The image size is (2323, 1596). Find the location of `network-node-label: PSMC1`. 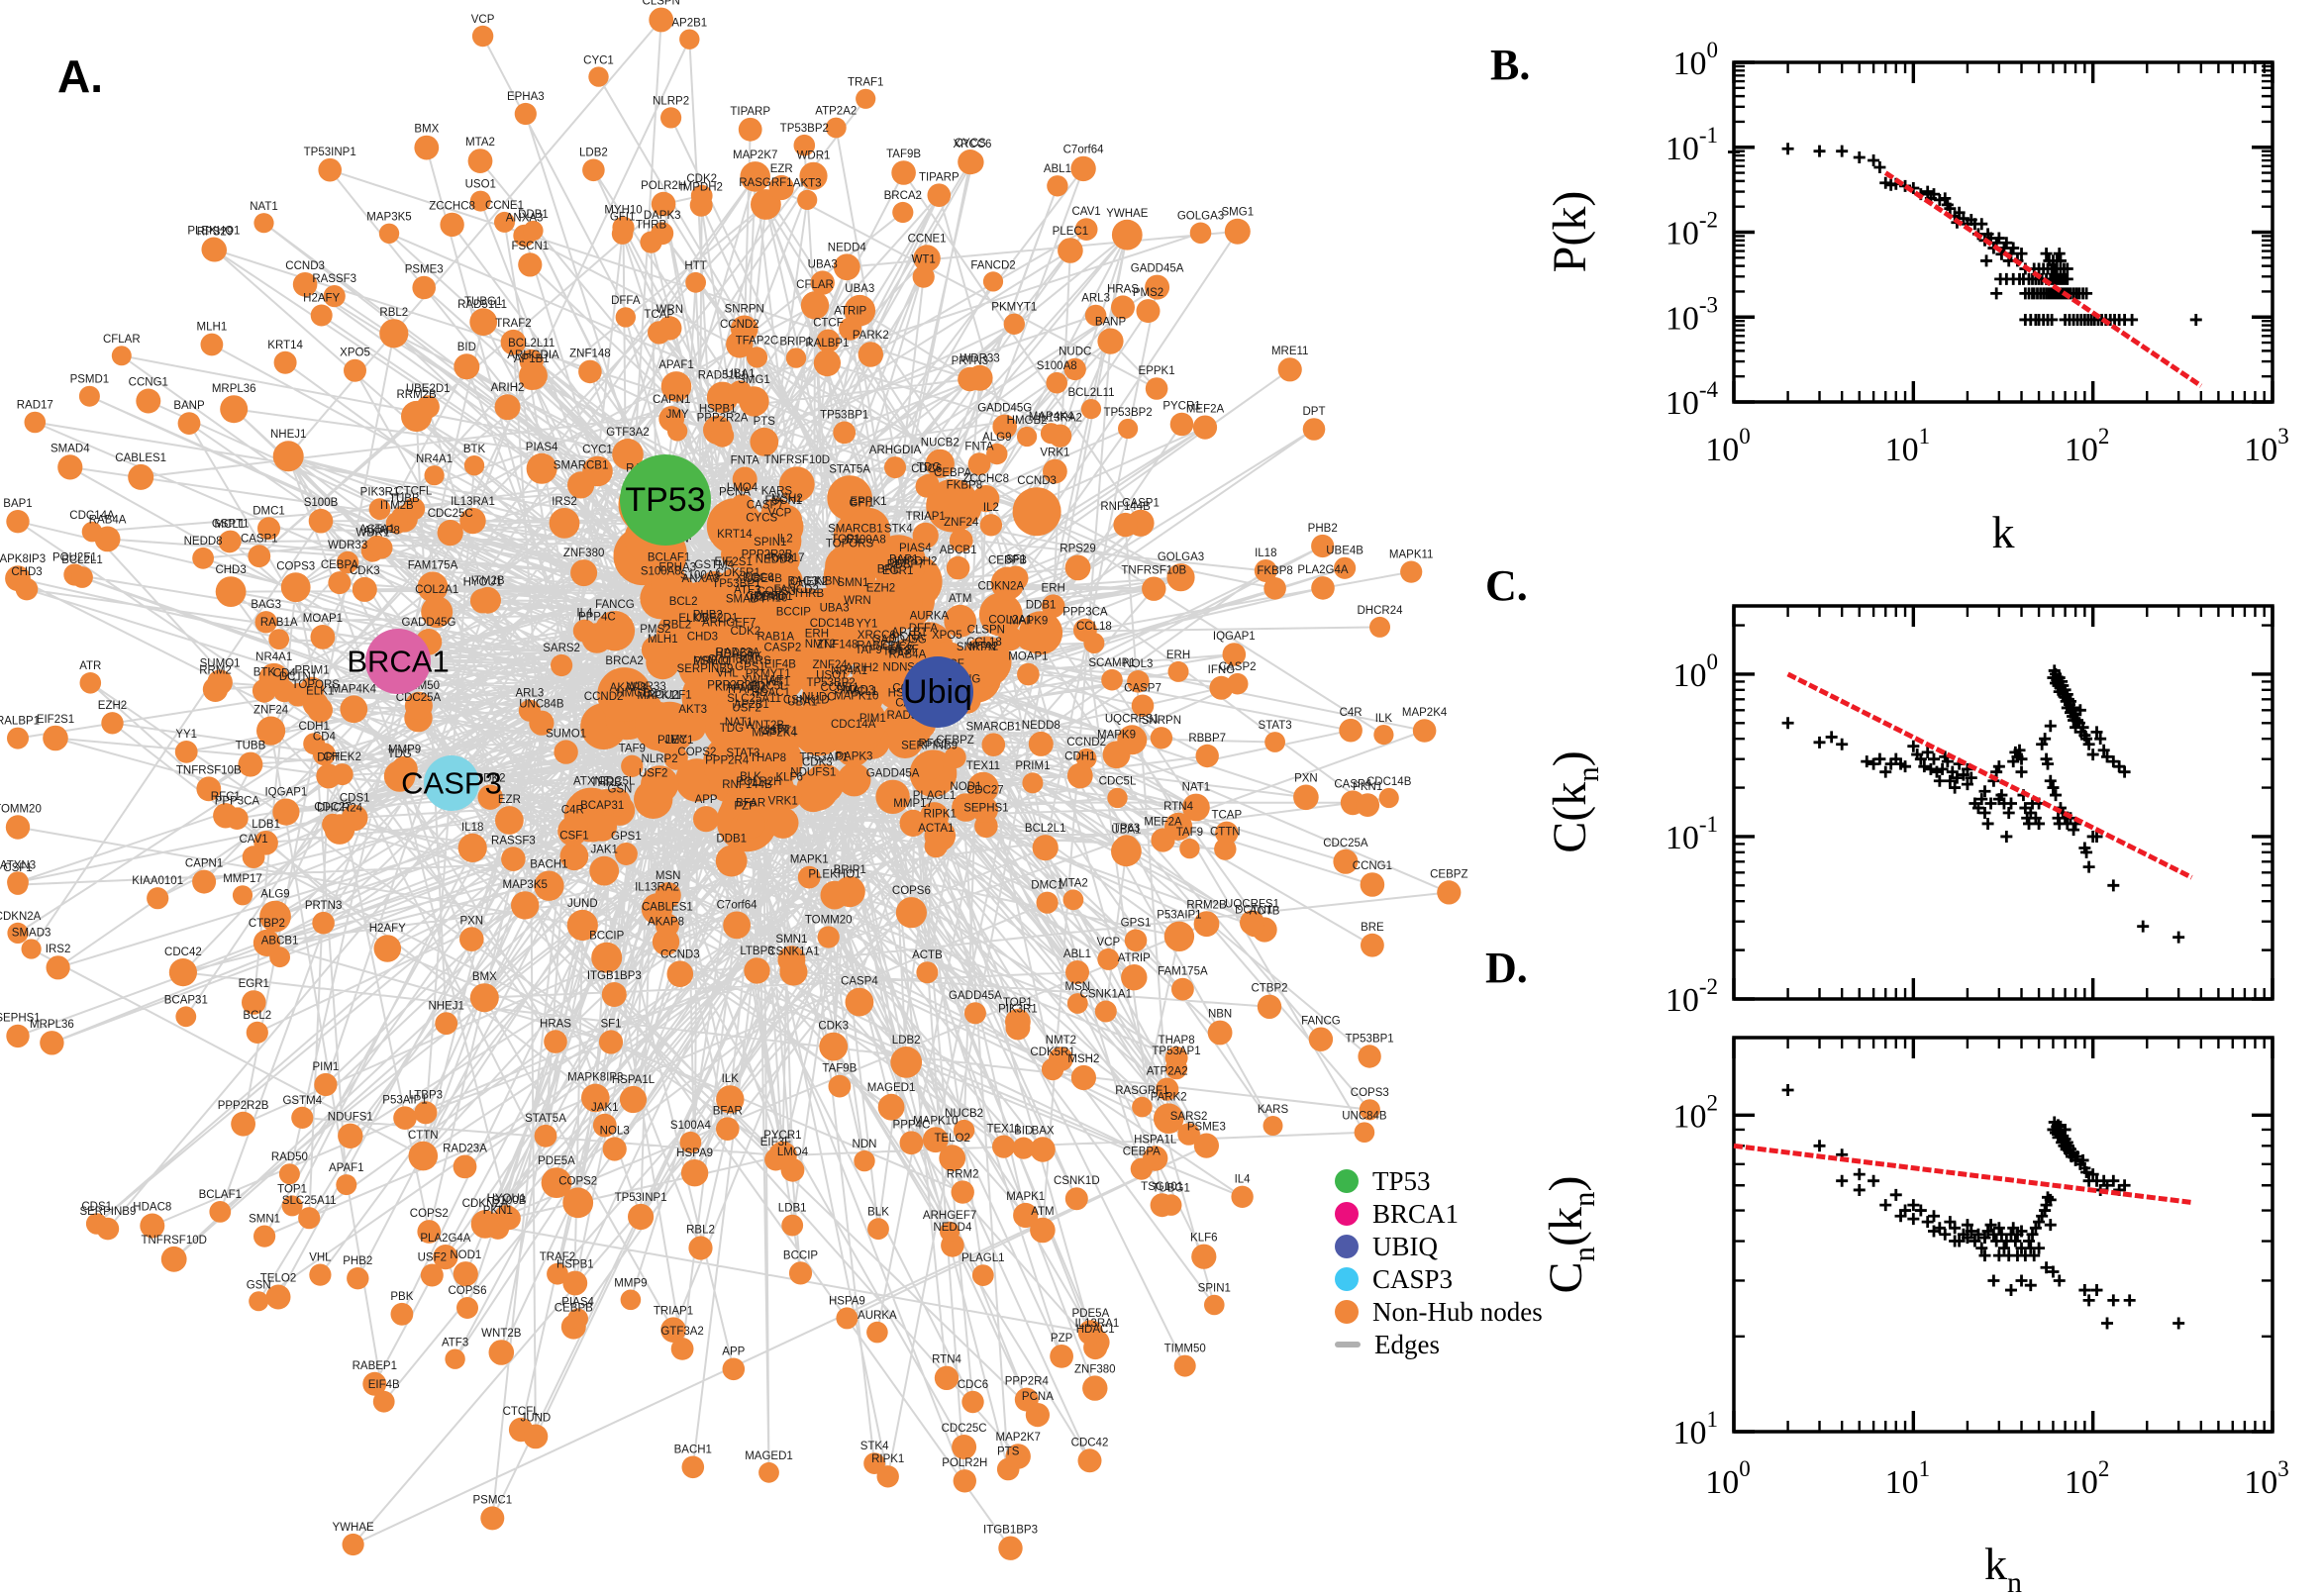

network-node-label: PSMC1 is located at coordinates (492, 1500).